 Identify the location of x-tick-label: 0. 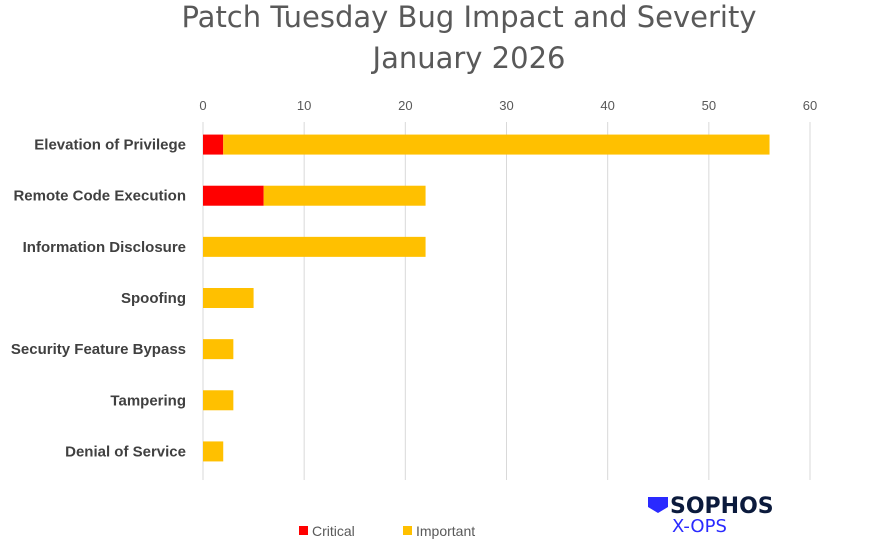
(202, 105).